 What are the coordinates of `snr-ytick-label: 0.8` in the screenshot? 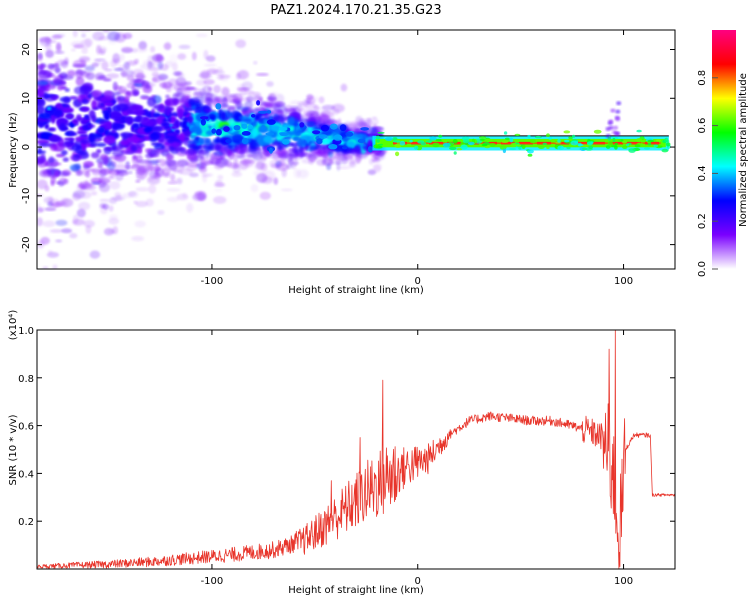 It's located at (26, 379).